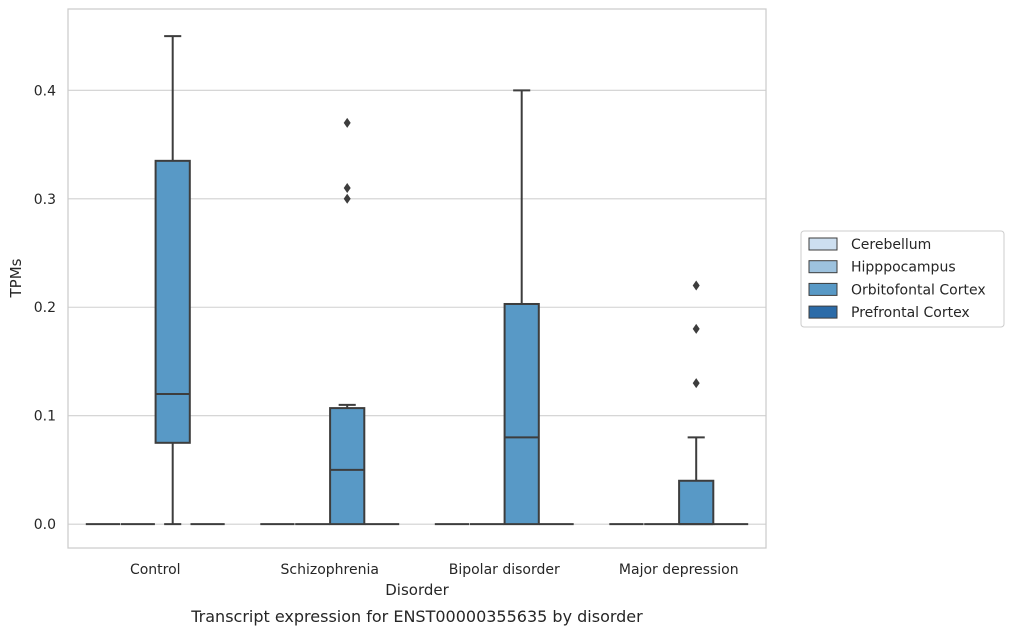  What do you see at coordinates (45, 200) in the screenshot?
I see `y-tick-label: 0.3` at bounding box center [45, 200].